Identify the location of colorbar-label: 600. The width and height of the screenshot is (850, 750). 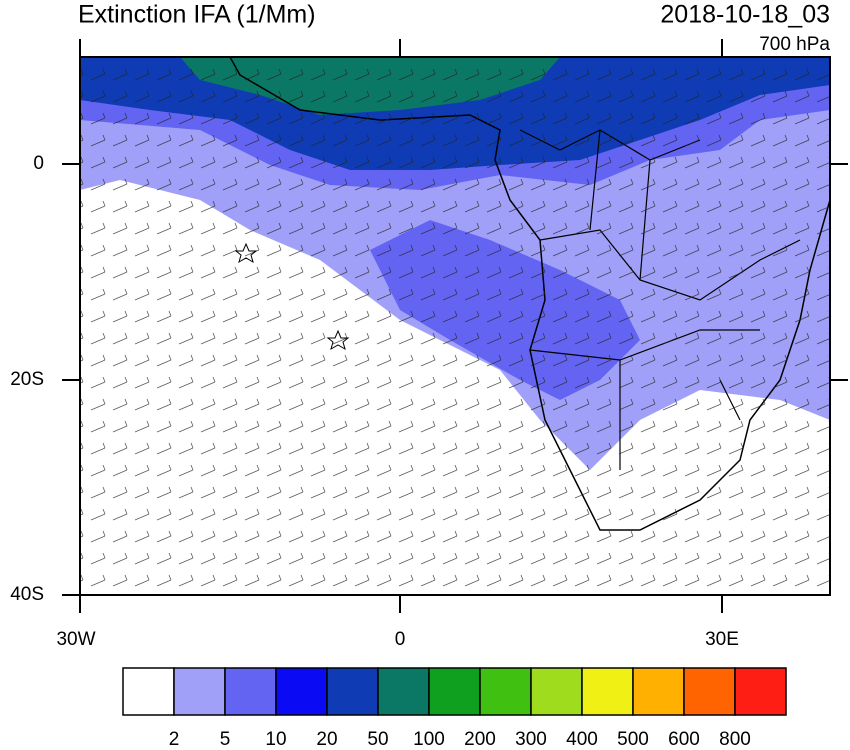
(684, 739).